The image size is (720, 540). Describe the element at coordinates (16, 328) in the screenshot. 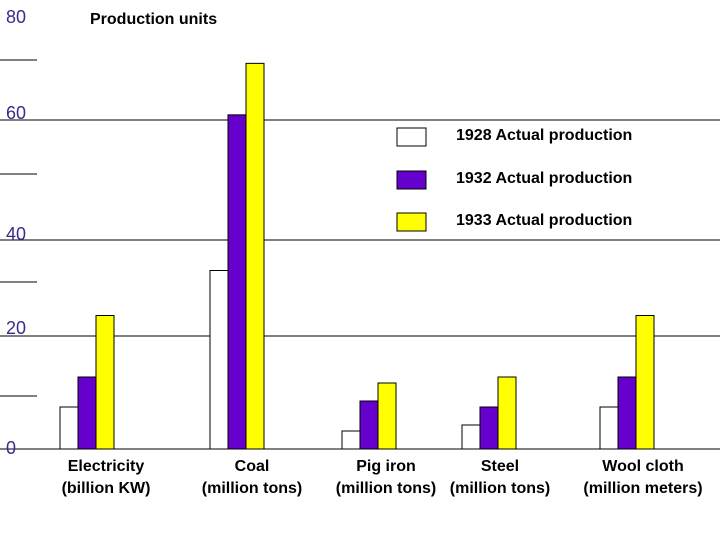

I see `y-tick-label: 20` at that location.